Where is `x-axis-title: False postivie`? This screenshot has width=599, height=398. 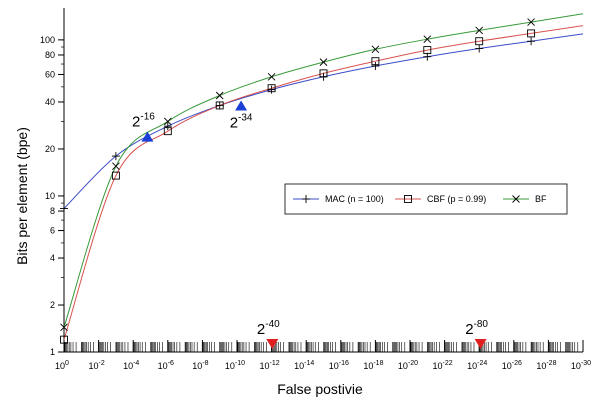 x-axis-title: False postivie is located at coordinates (320, 389).